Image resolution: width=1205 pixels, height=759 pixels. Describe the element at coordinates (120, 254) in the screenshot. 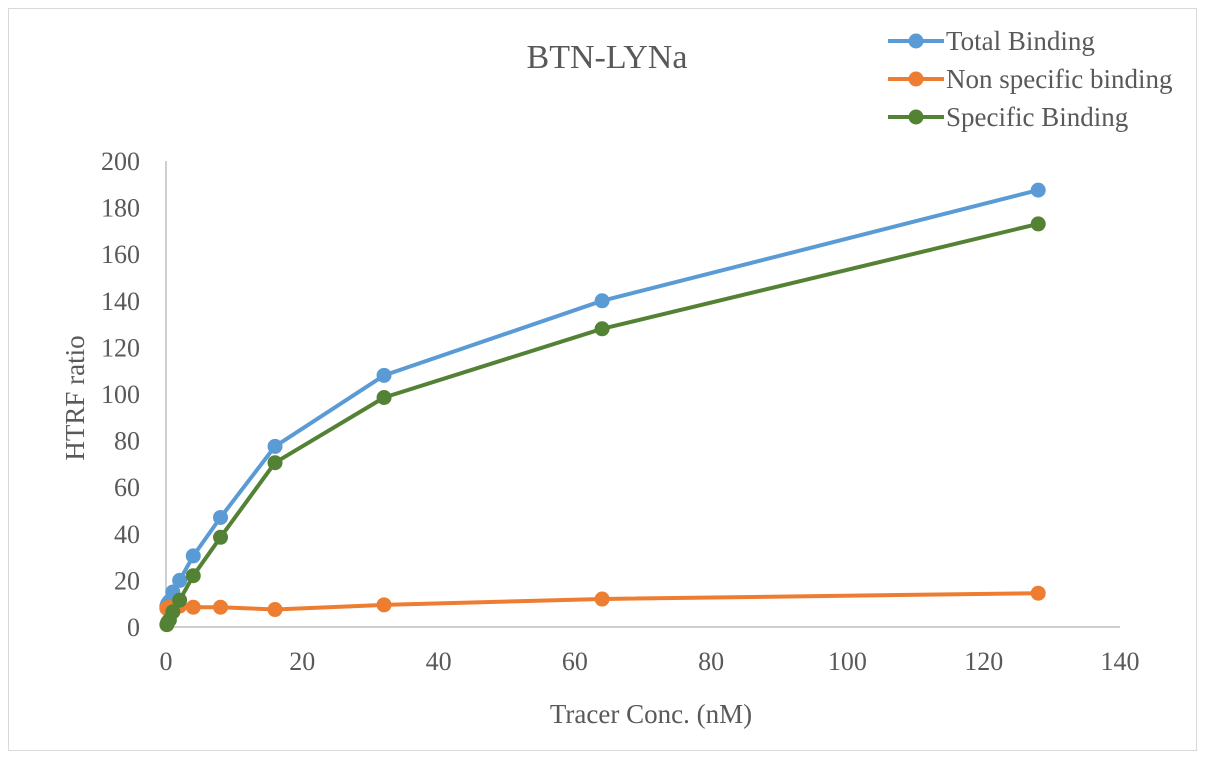

I see `y-tick-label: 160` at that location.